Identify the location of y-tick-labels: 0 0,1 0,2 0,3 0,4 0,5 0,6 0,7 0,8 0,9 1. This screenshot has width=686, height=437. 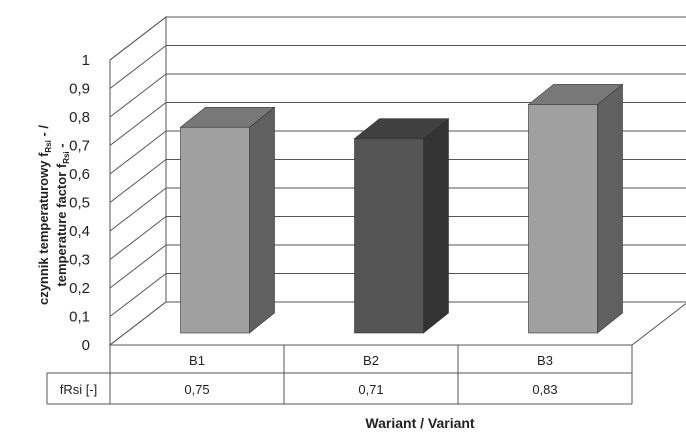
(79, 203).